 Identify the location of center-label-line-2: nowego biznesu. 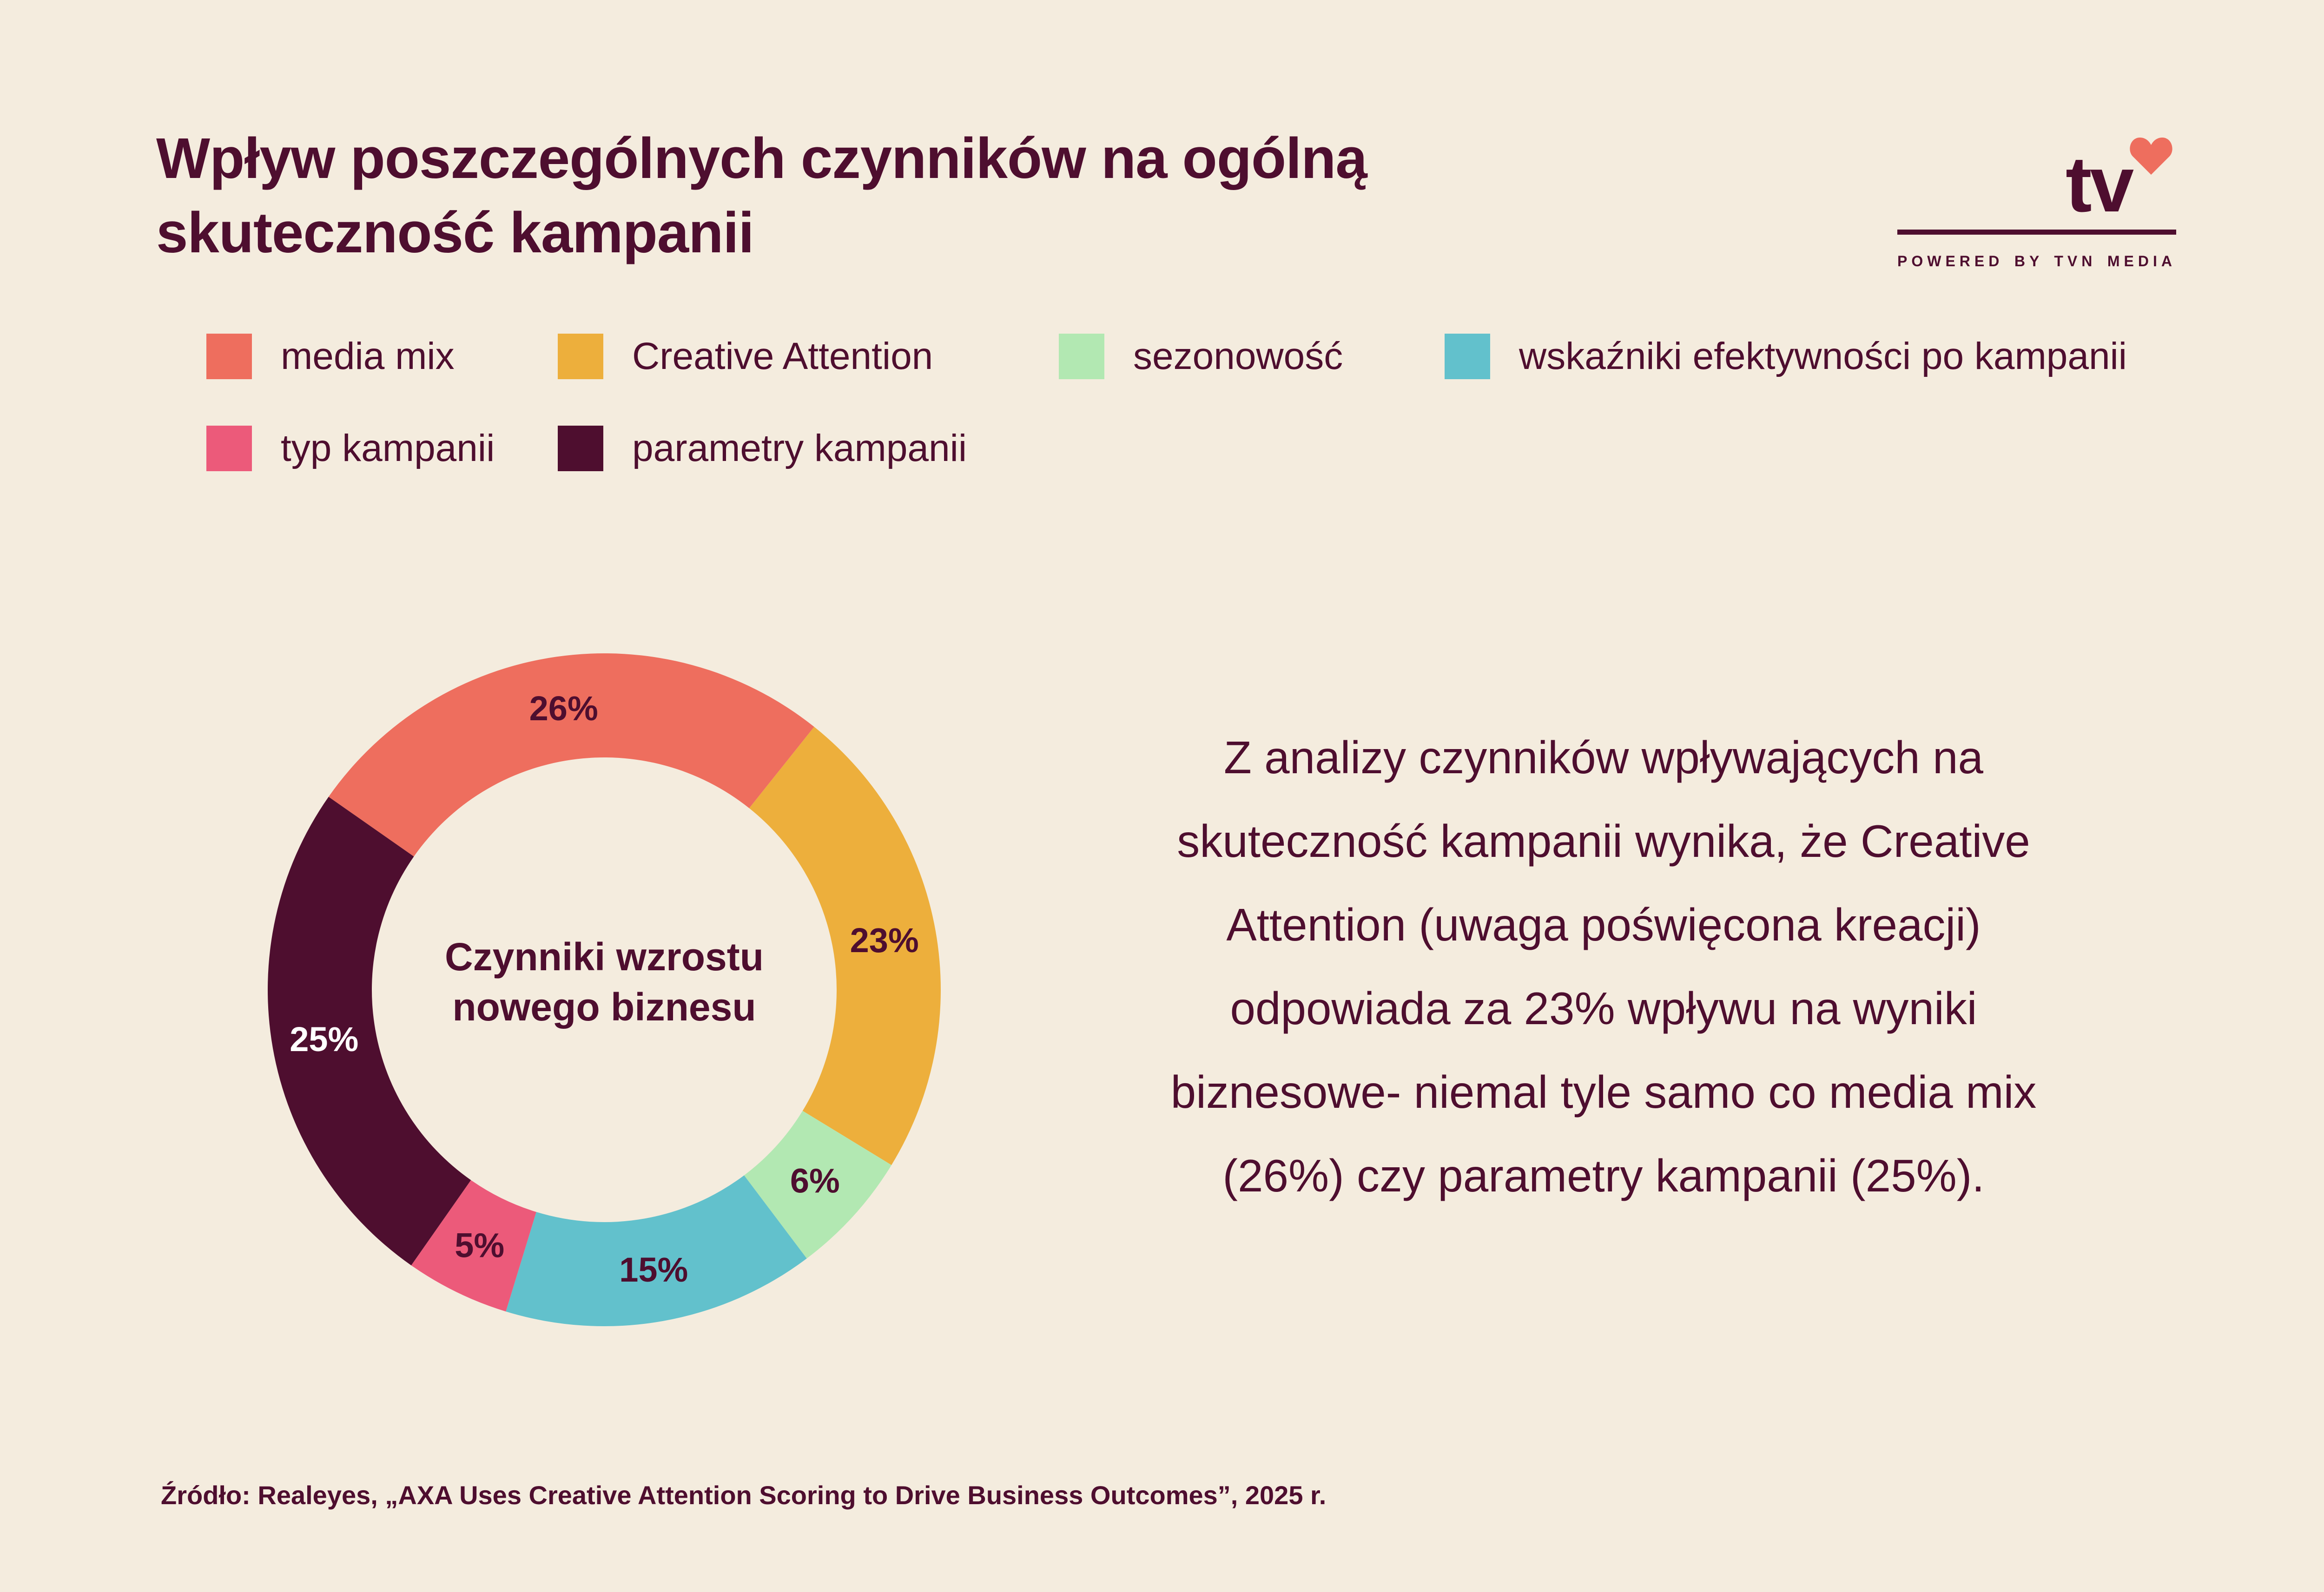
(604, 1007).